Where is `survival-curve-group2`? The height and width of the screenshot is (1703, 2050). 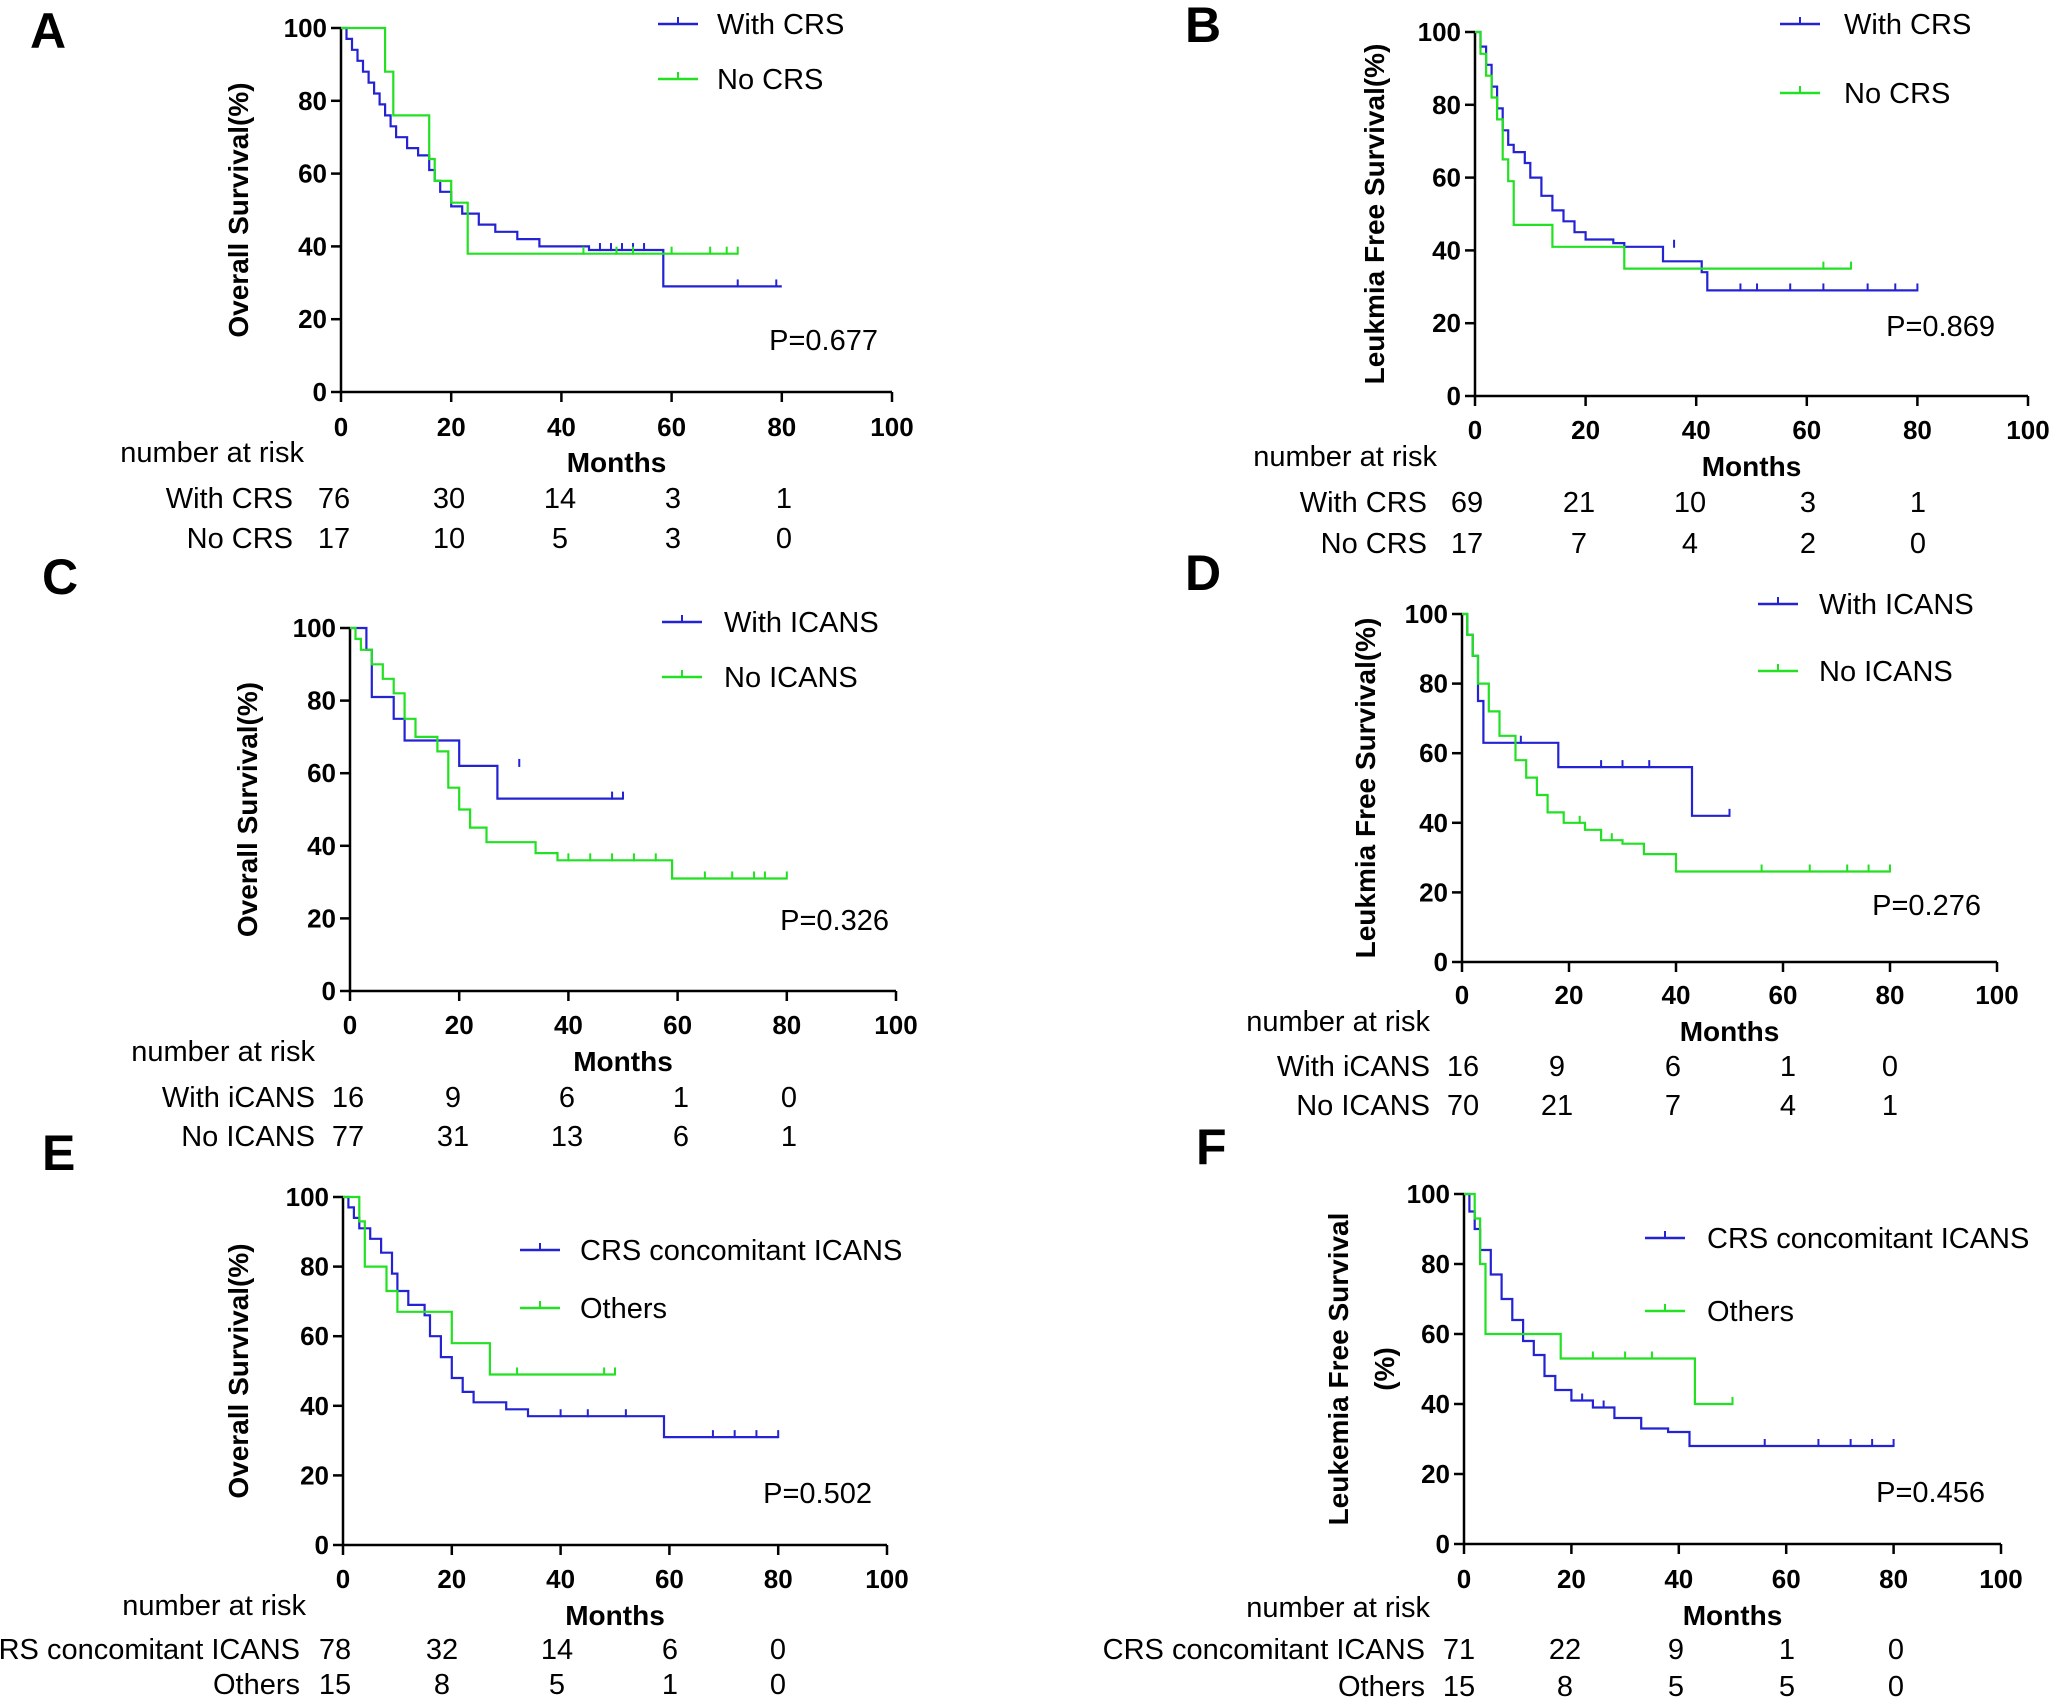 survival-curve-group2 is located at coordinates (539, 140).